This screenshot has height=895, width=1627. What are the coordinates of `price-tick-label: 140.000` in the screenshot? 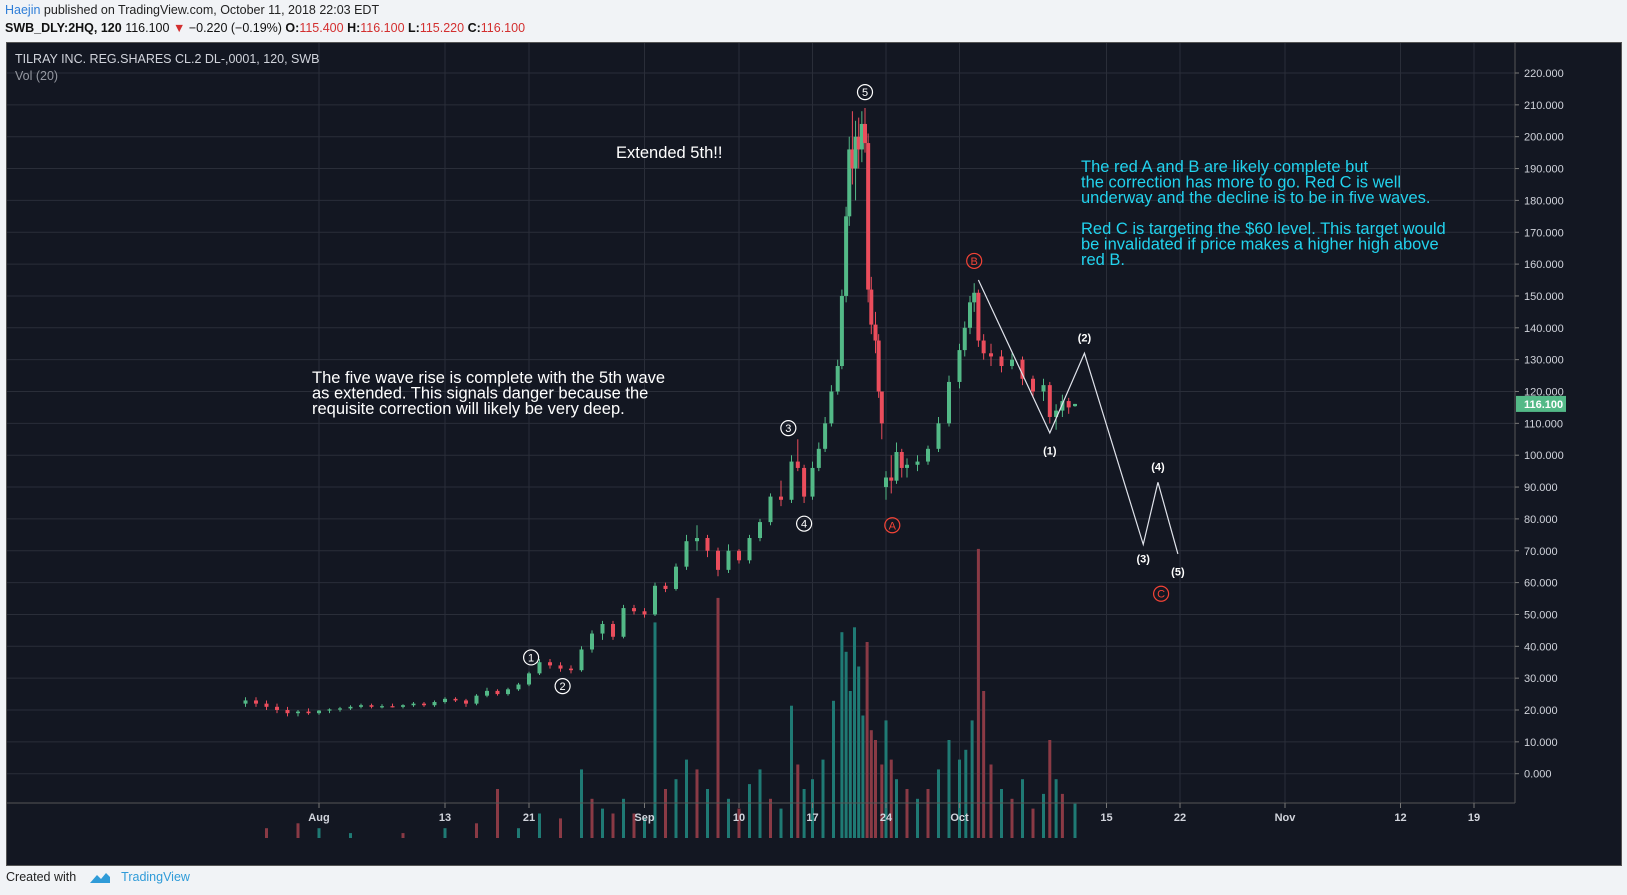 It's located at (1544, 329).